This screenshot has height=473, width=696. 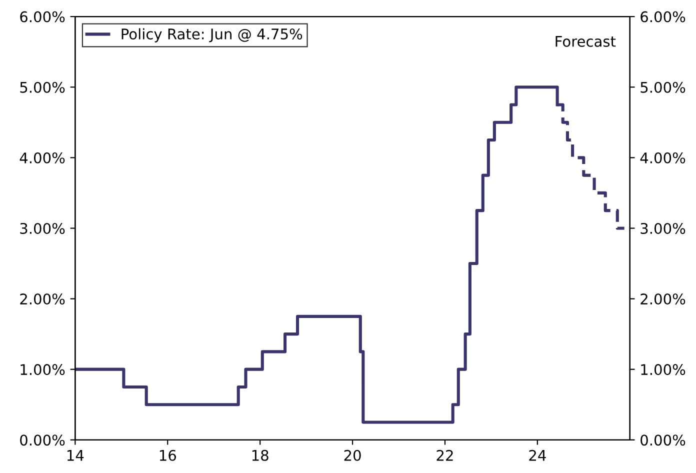 I want to click on annotation: Forecast, so click(x=586, y=41).